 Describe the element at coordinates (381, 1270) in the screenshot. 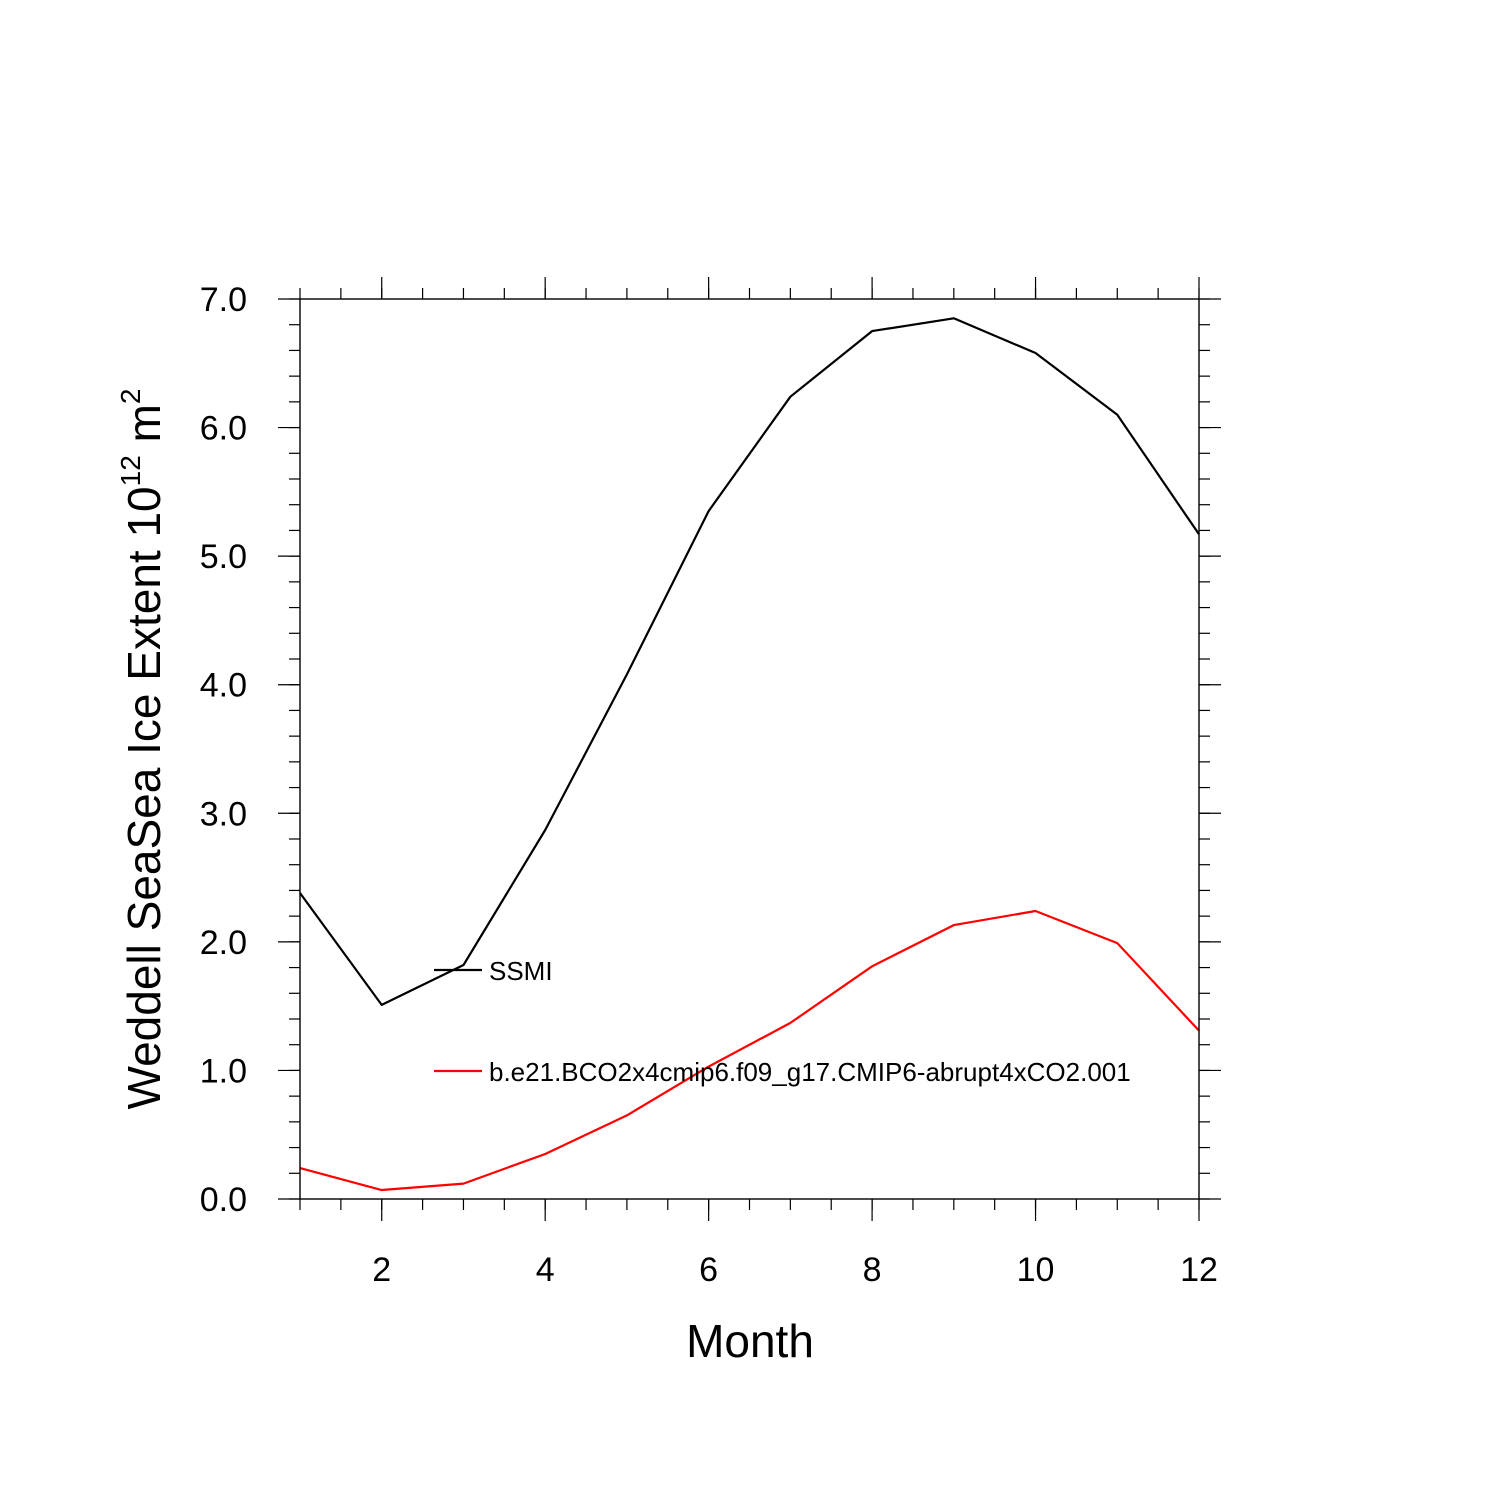

I see `x-tick-label: 2` at that location.